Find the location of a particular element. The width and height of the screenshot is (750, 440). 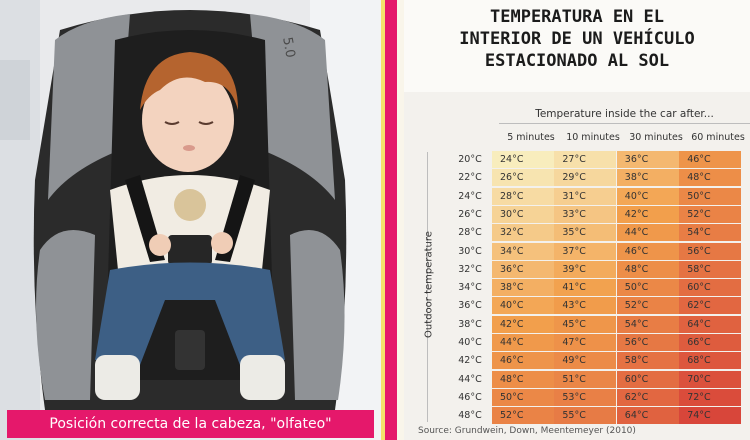

table-row: 20°C 24°C 27°C 36°C 46°C is located at coordinates (596, 160).